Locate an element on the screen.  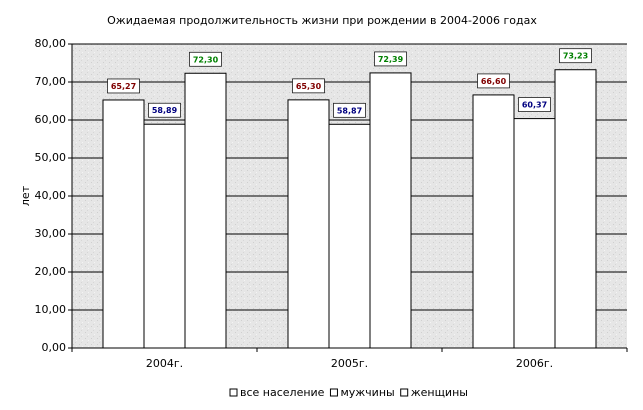
value-label: 72,30 is located at coordinates (206, 59).